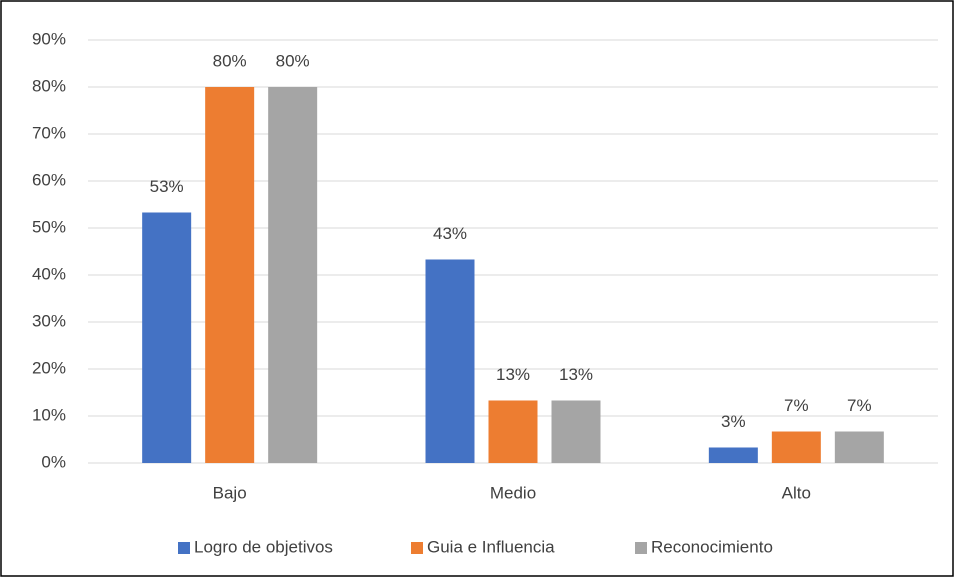 This screenshot has width=955, height=578. What do you see at coordinates (49, 414) in the screenshot?
I see `y-tick-label: 10%` at bounding box center [49, 414].